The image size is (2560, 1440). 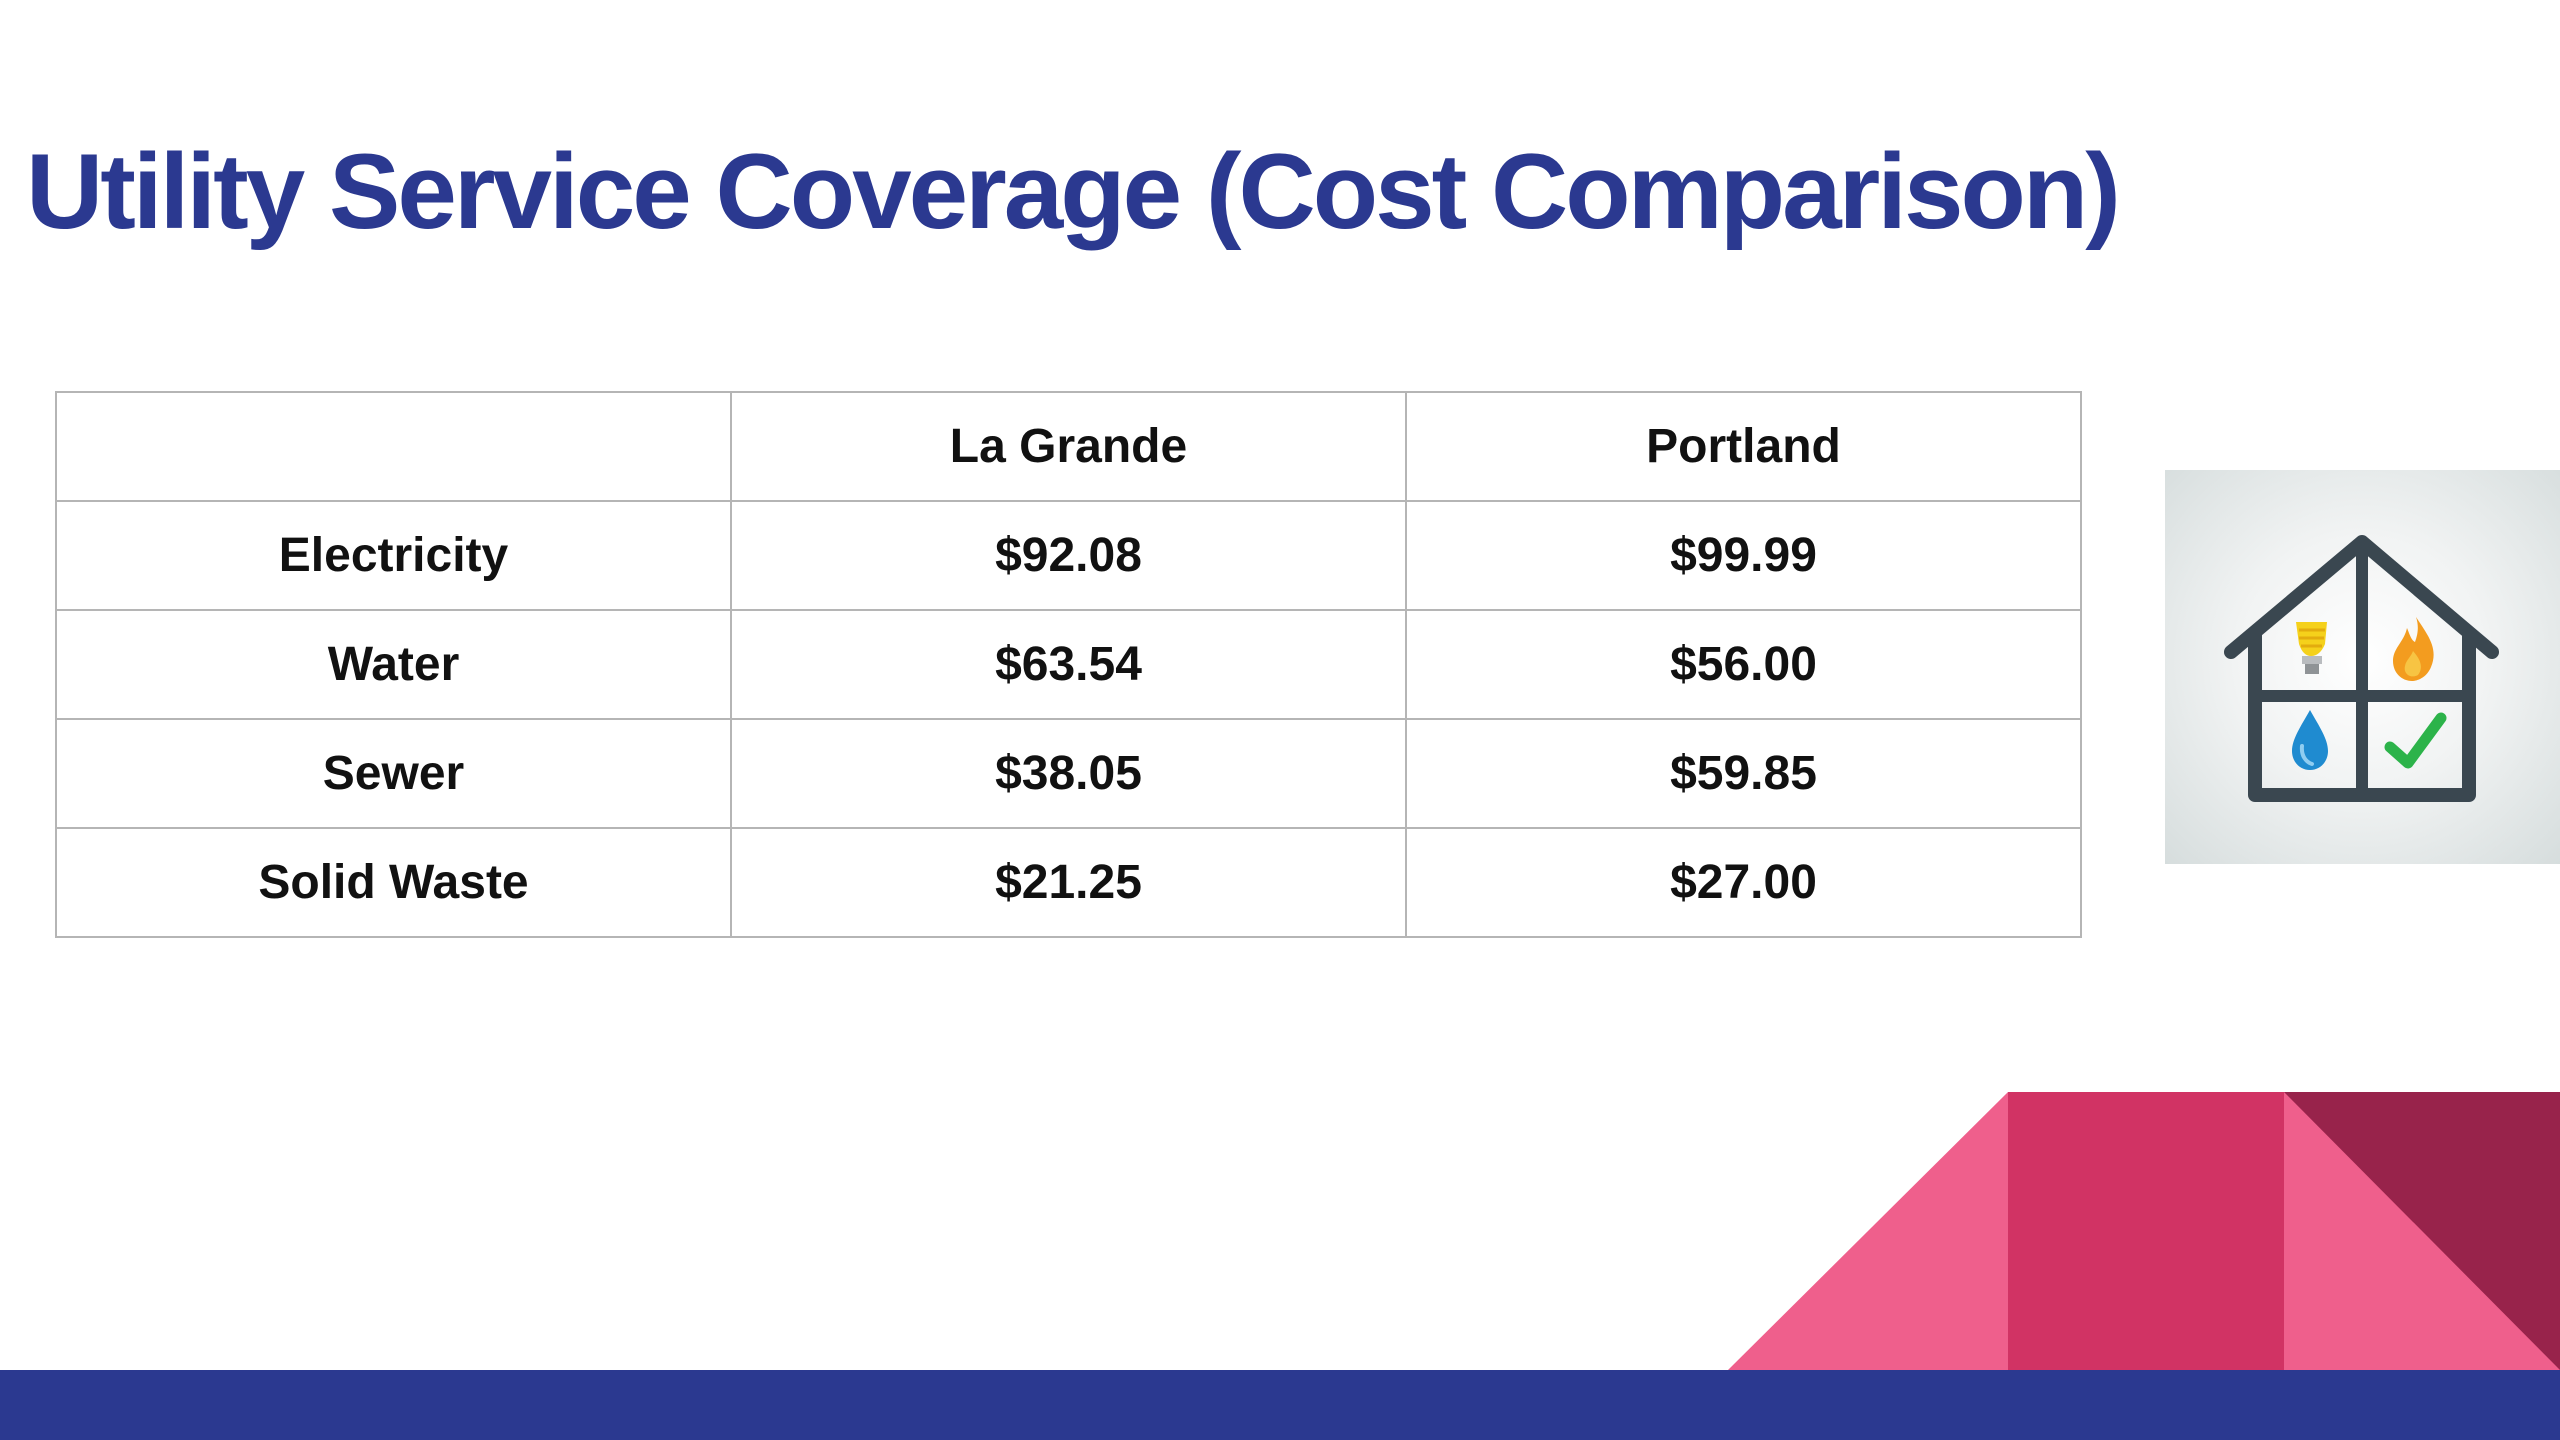 I want to click on house-utilities-icon, so click(x=2362, y=667).